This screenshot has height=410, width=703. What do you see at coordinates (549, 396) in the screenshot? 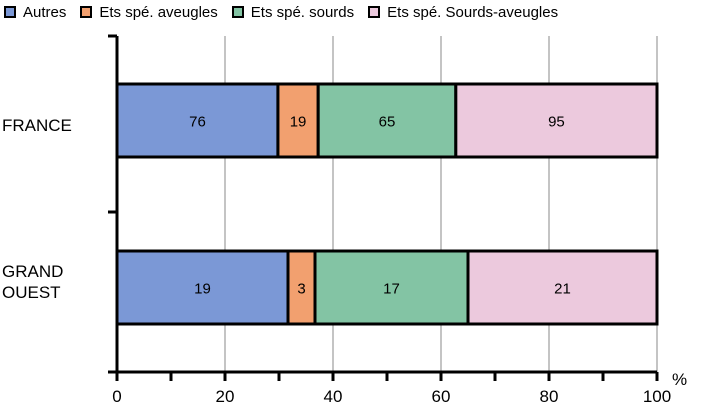
I see `x-tick-label: 80` at bounding box center [549, 396].